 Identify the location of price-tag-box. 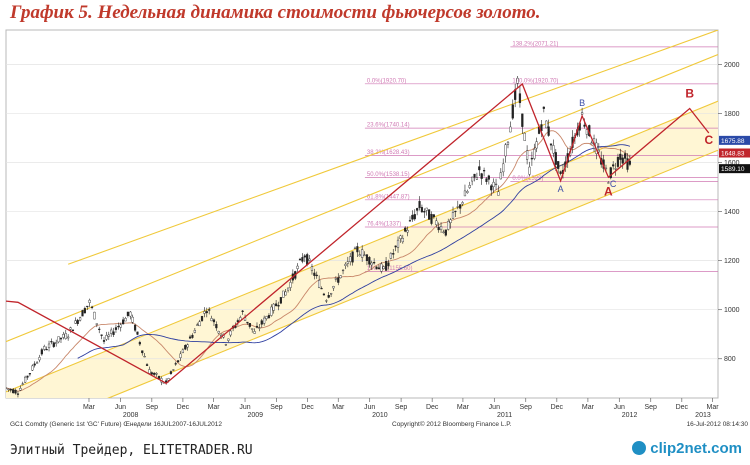
(734, 169).